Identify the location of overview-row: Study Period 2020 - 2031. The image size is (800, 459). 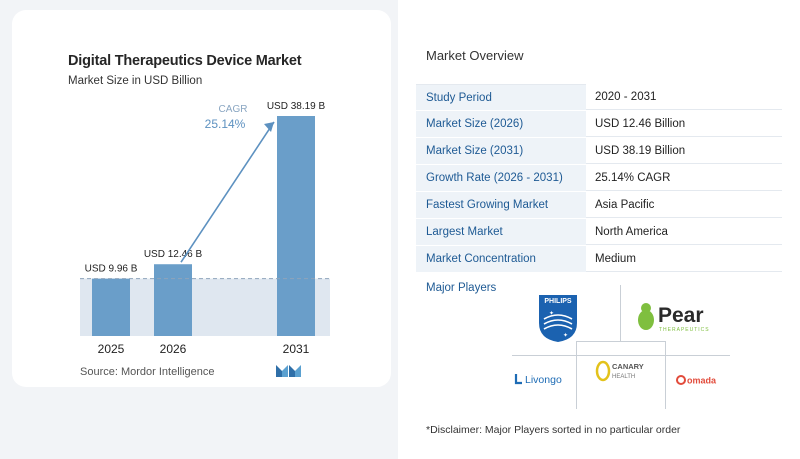
(599, 97).